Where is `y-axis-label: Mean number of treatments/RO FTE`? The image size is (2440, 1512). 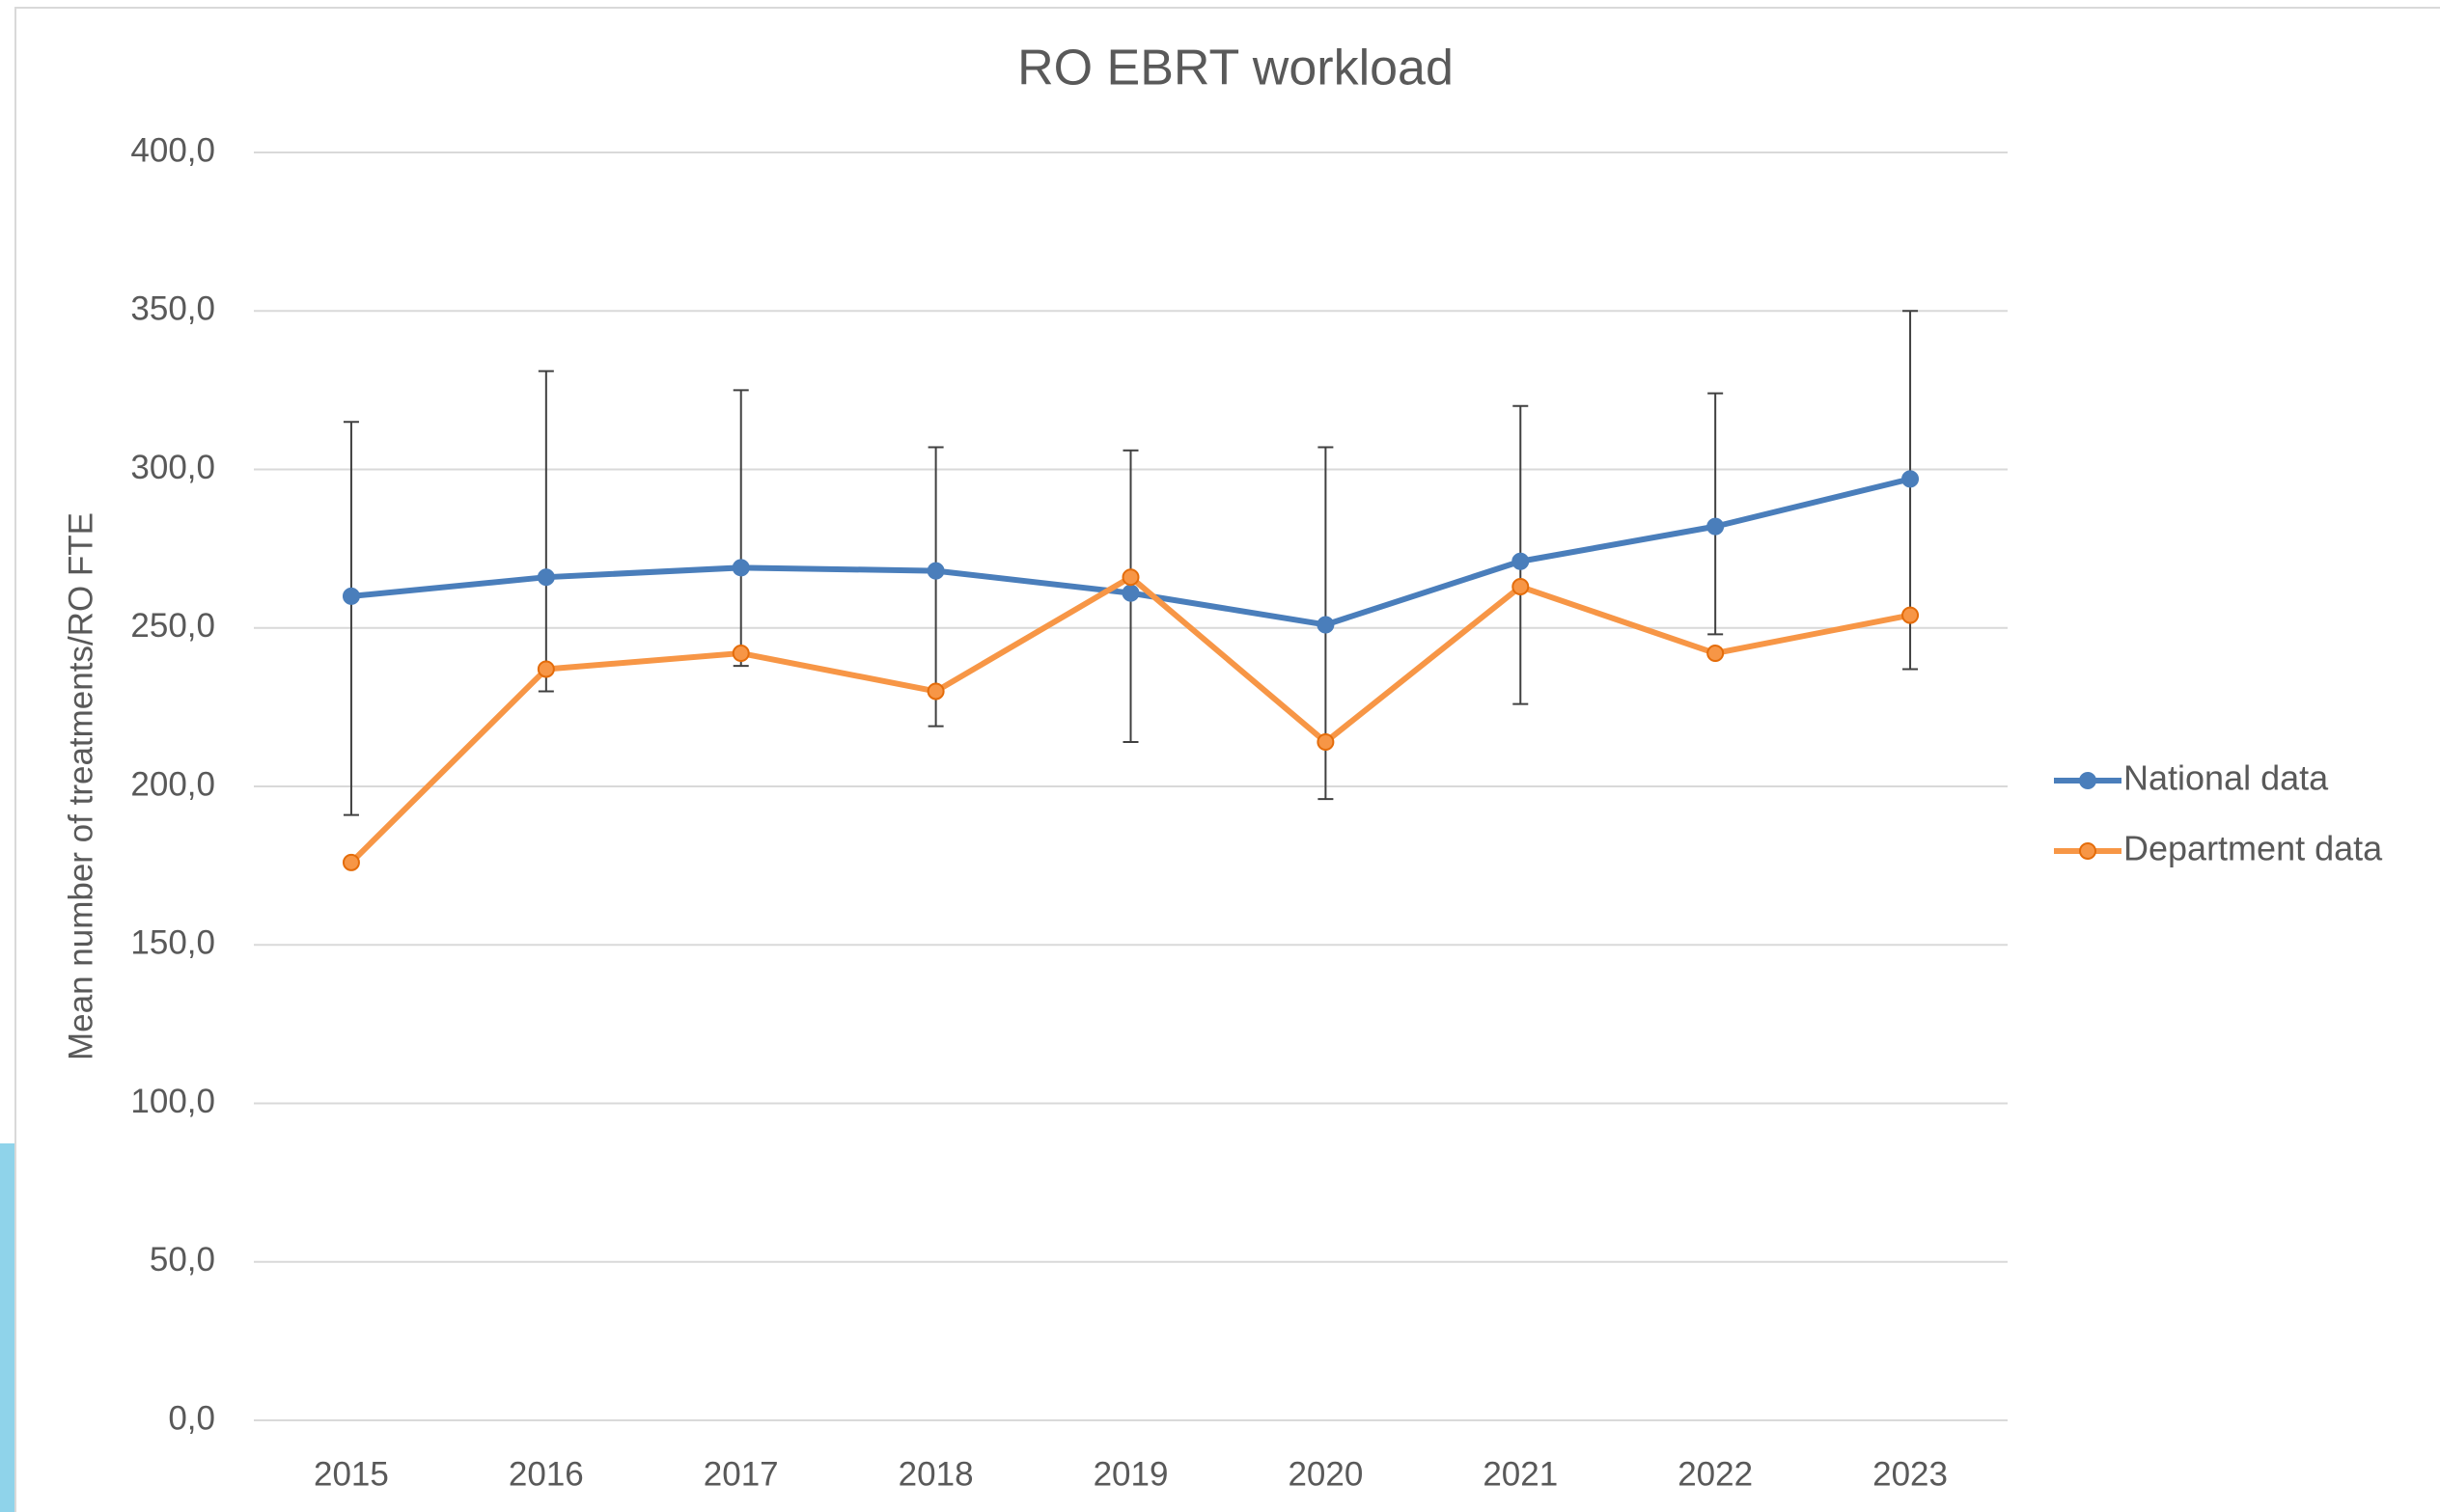
y-axis-label: Mean number of treatments/RO FTE is located at coordinates (80, 786).